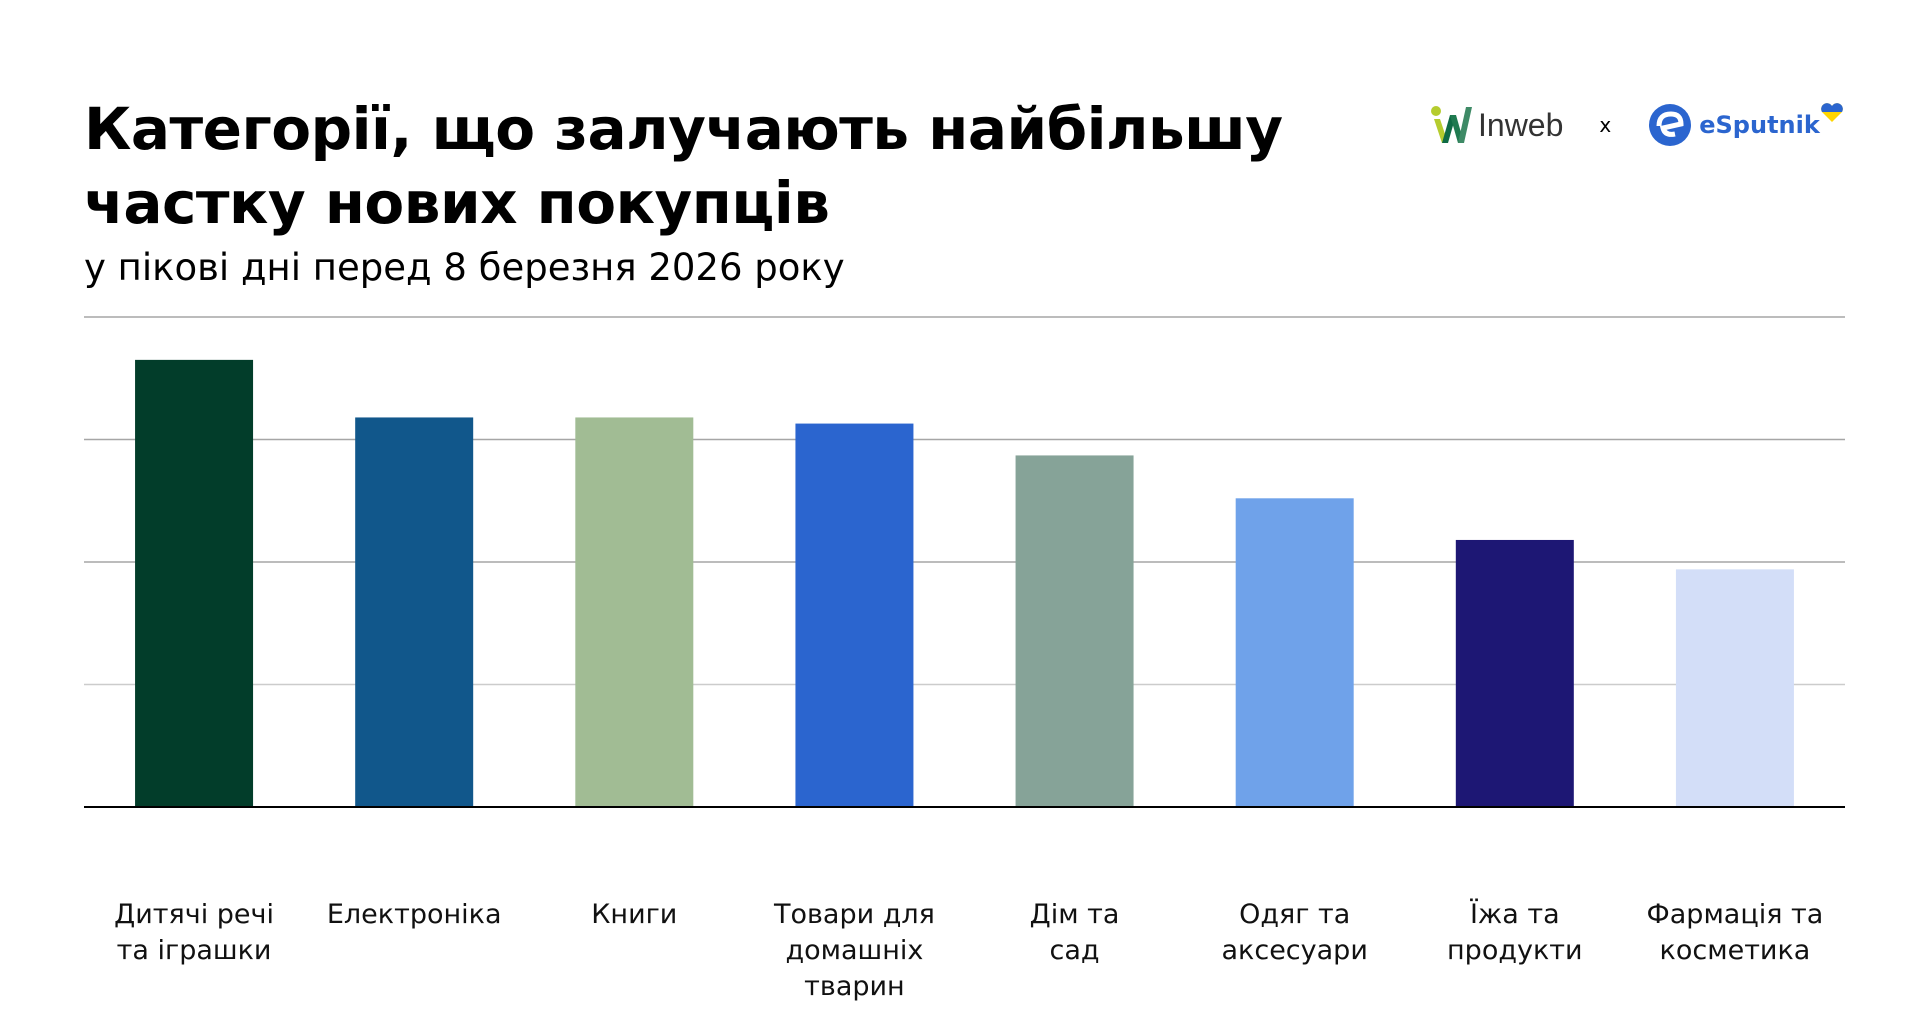 The width and height of the screenshot is (1932, 1030). I want to click on x-tick-label: аксесуари, so click(1295, 950).